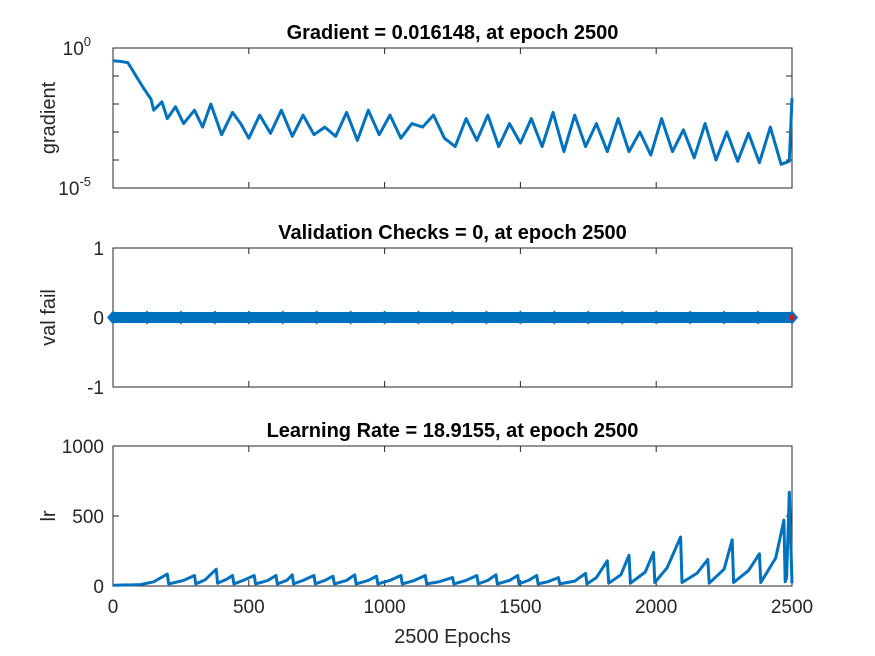 Image resolution: width=875 pixels, height=656 pixels. Describe the element at coordinates (792, 317) in the screenshot. I see `final-point-marker` at that location.